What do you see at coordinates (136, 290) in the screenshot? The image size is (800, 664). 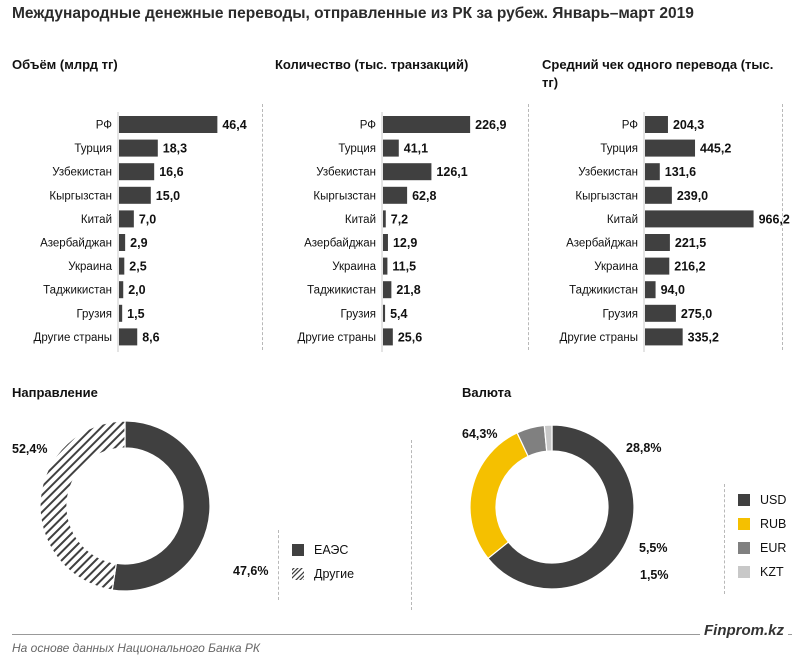 I see `volume-value-label: 2,0` at bounding box center [136, 290].